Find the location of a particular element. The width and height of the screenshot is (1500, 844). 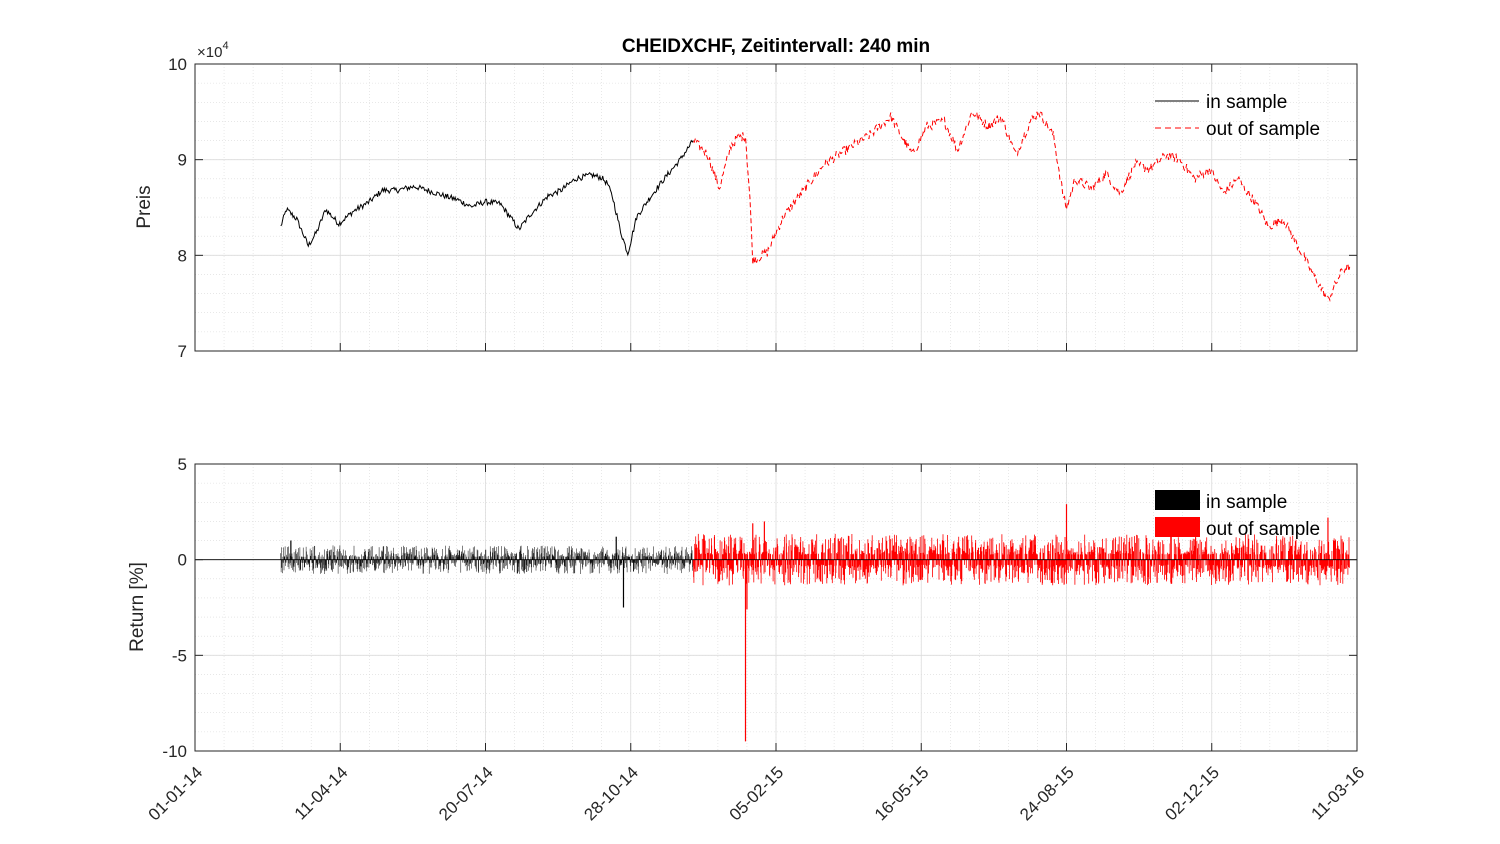

x-tick-label: 05-02-15 is located at coordinates (757, 794).